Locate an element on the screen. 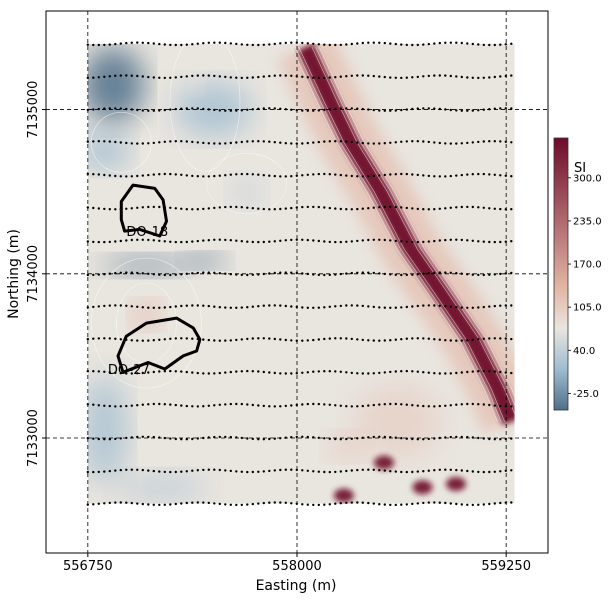  survey-line is located at coordinates (299, 142).